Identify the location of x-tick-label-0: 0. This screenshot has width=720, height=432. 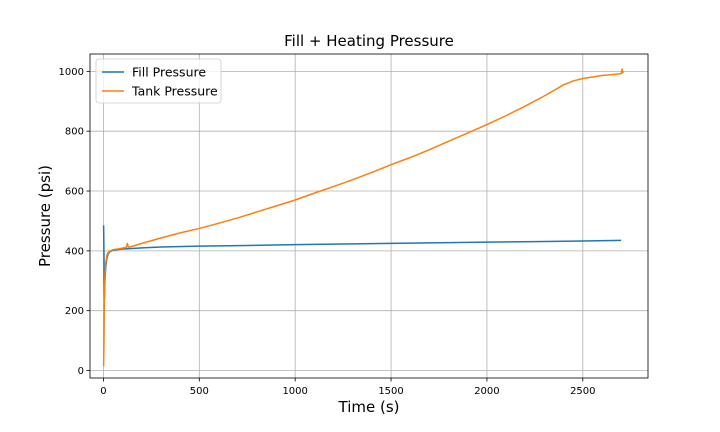
(103, 391).